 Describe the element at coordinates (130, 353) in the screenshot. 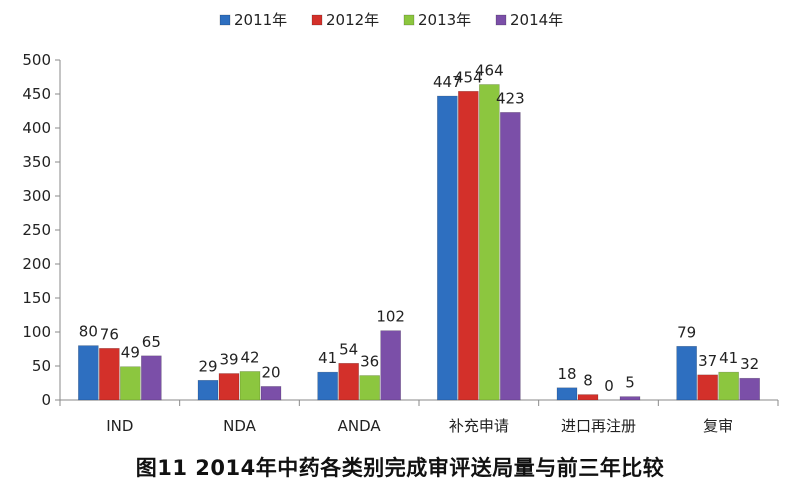

I see `data-label: 49` at that location.